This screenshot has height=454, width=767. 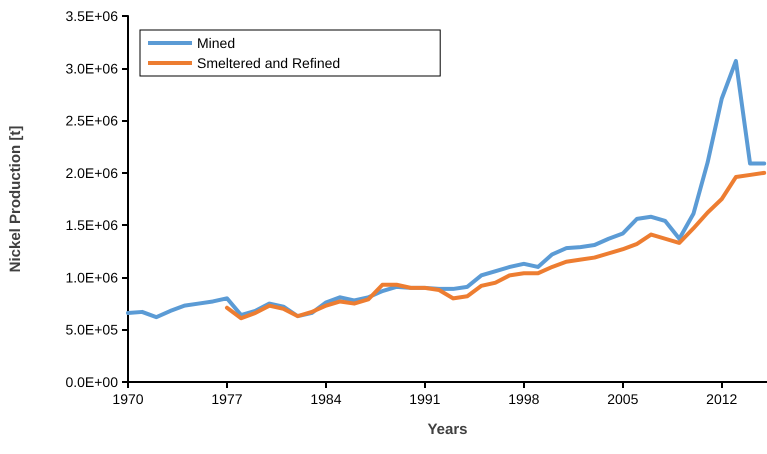 I want to click on y-tick-label: 3.0E+06, so click(x=91, y=68).